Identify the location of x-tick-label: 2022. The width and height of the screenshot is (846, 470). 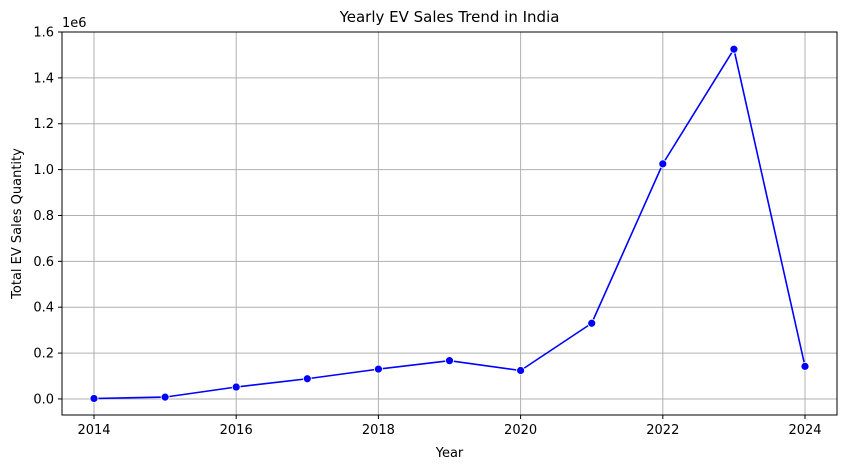
(662, 430).